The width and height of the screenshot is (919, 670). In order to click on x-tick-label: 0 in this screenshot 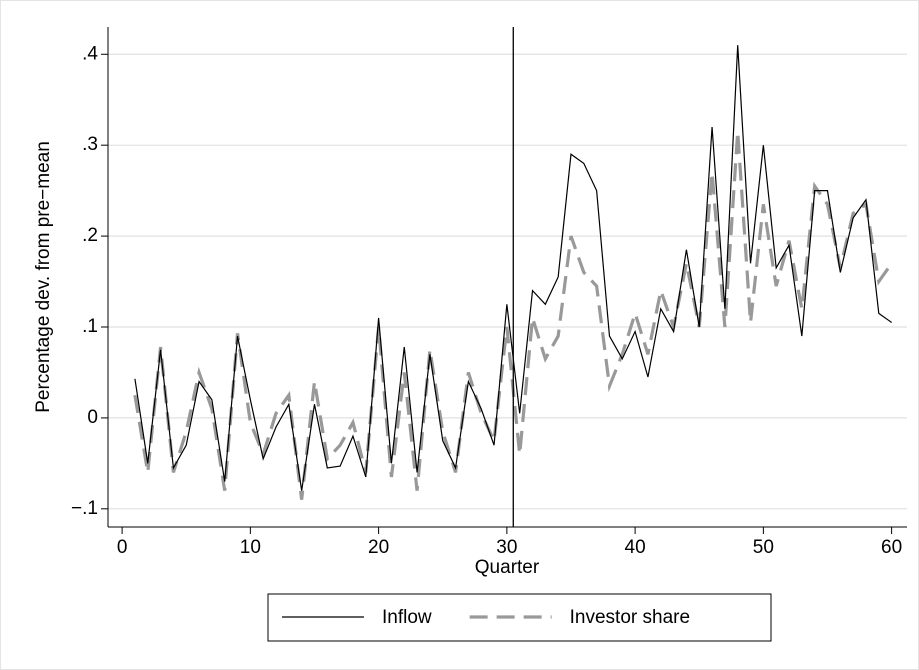, I will do `click(122, 547)`.